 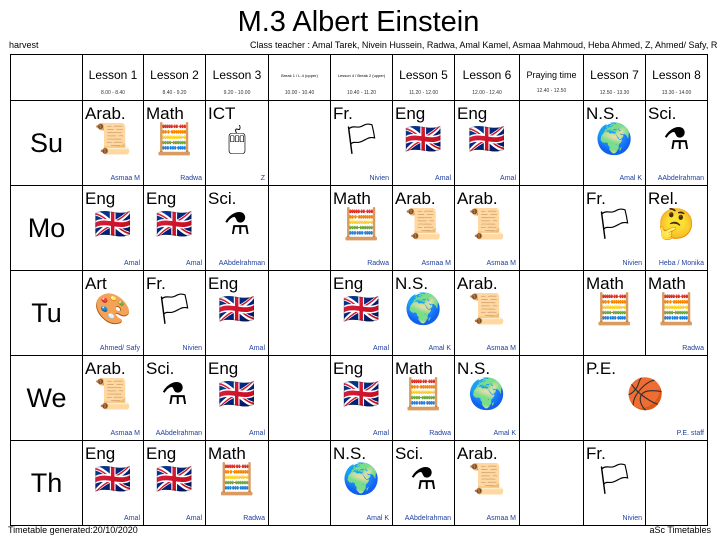 What do you see at coordinates (676, 75) in the screenshot?
I see `column-label: Lesson 8` at bounding box center [676, 75].